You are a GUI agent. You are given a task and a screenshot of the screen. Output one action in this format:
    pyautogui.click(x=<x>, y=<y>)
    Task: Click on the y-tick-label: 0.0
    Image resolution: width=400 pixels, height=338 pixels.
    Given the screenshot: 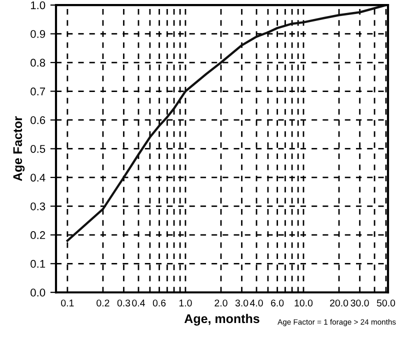 What is the action you would take?
    pyautogui.click(x=38, y=292)
    